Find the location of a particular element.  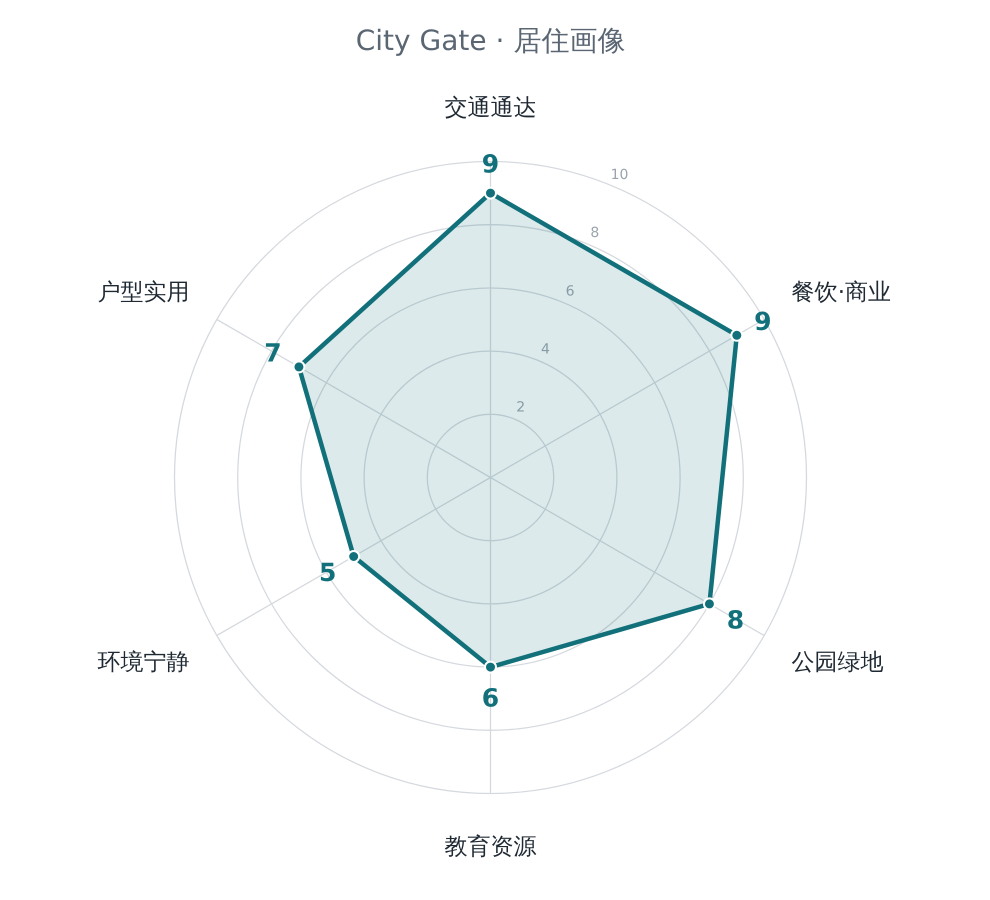

data-label: 7 is located at coordinates (273, 353).